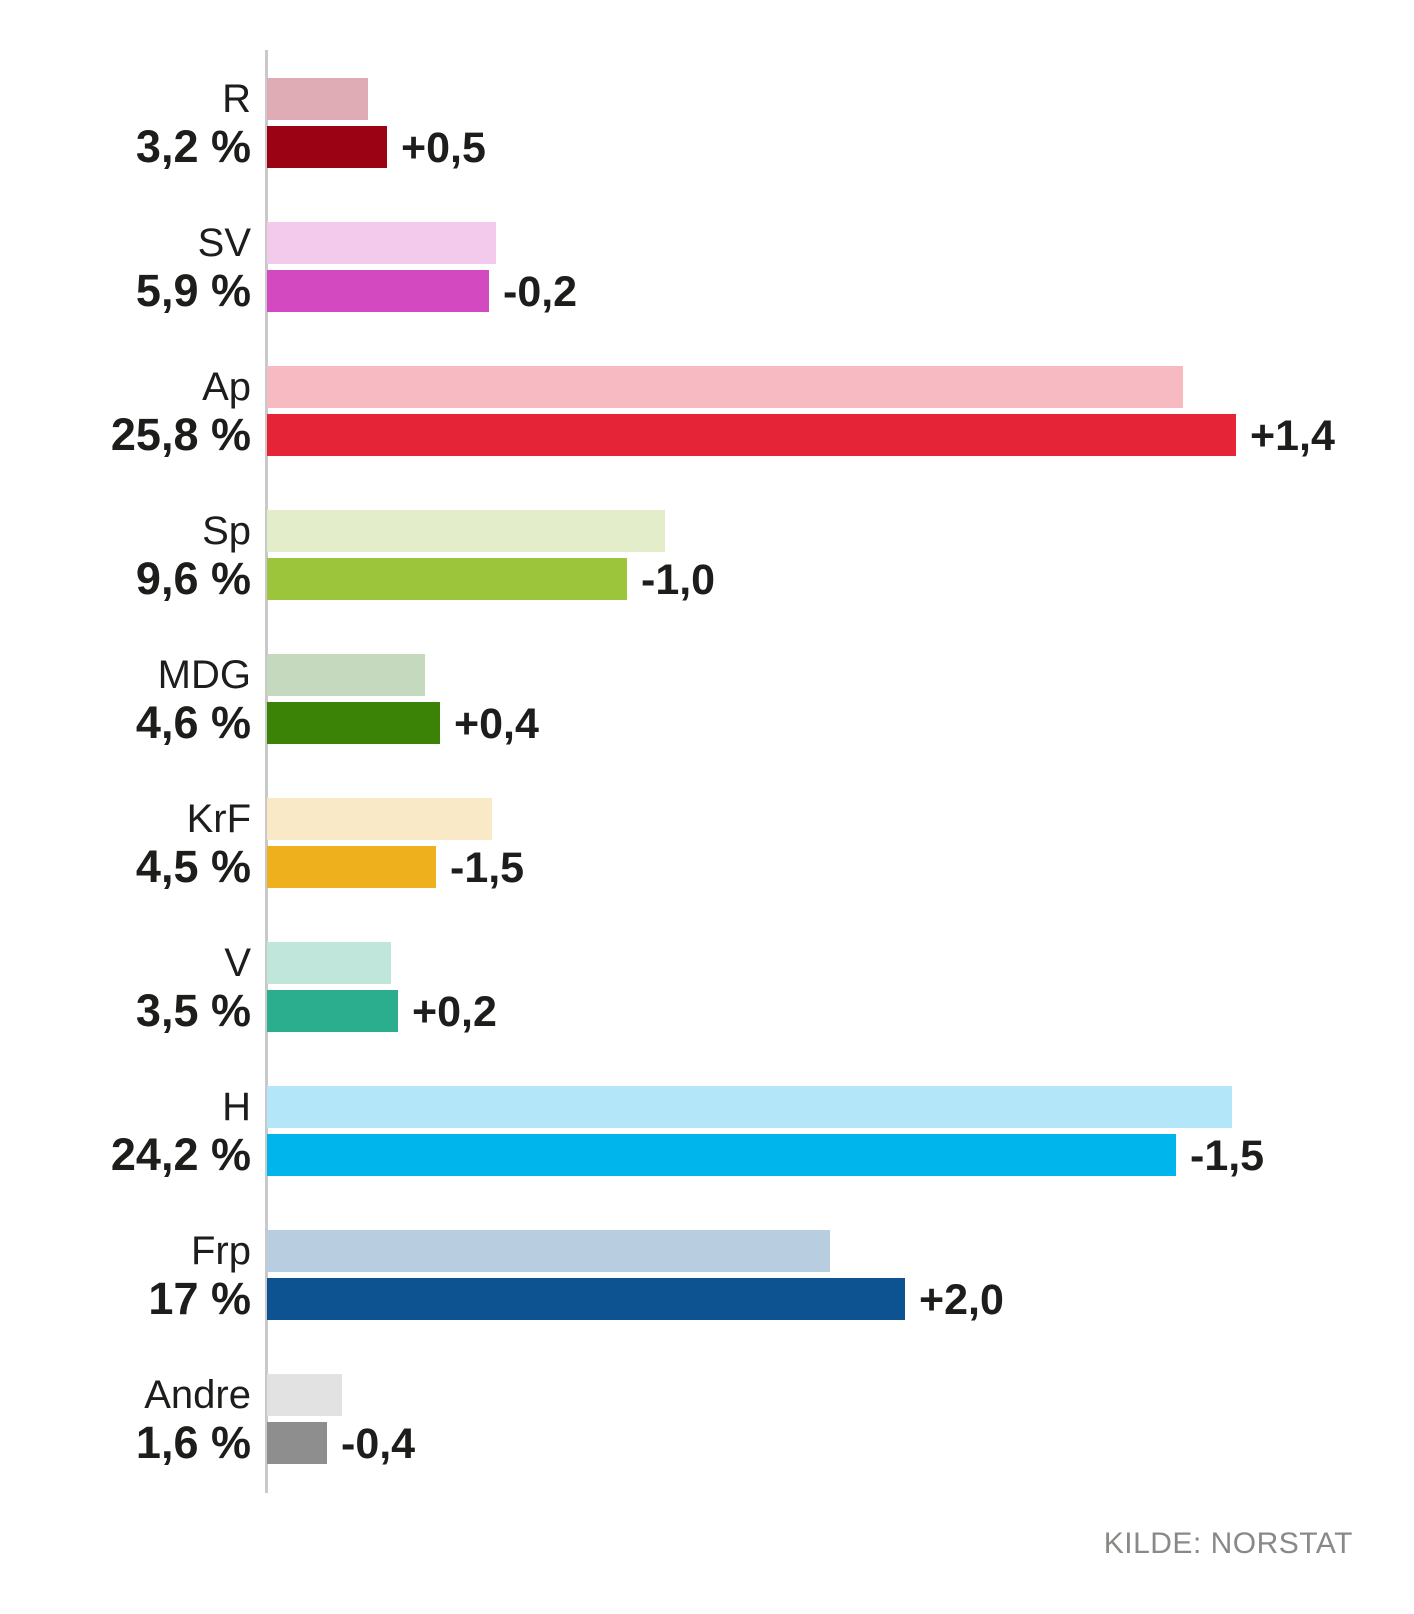 The image size is (1414, 1614). Describe the element at coordinates (961, 1300) in the screenshot. I see `change-label: +2,0` at that location.